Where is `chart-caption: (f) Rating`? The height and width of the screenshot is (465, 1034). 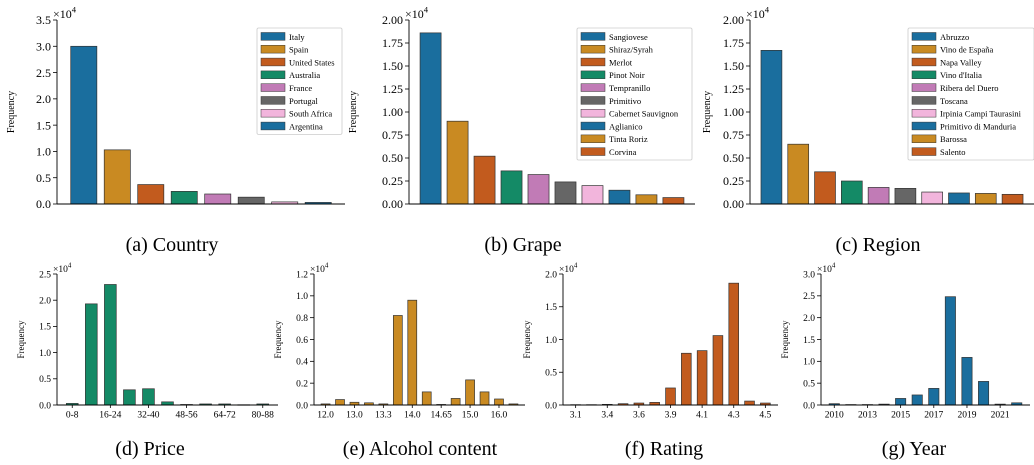
chart-caption: (f) Rating is located at coordinates (664, 449).